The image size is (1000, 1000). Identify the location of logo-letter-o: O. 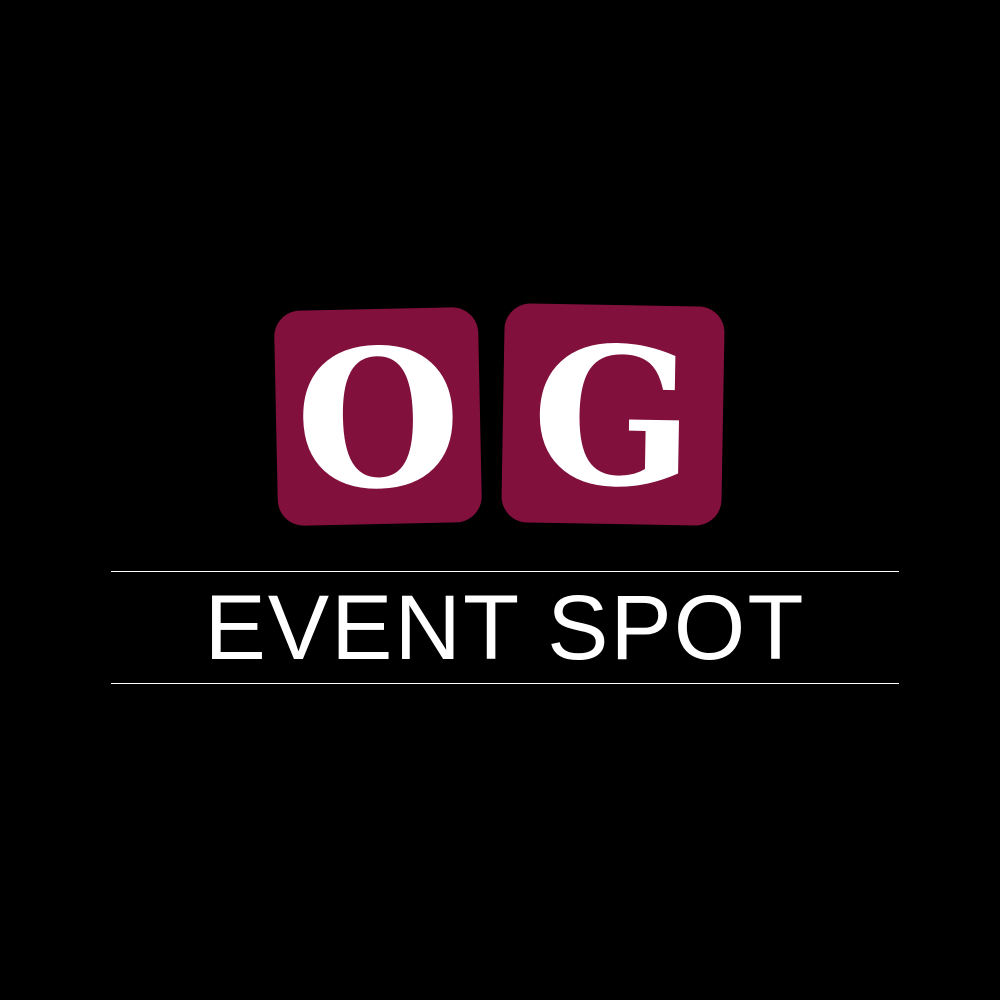
(378, 419).